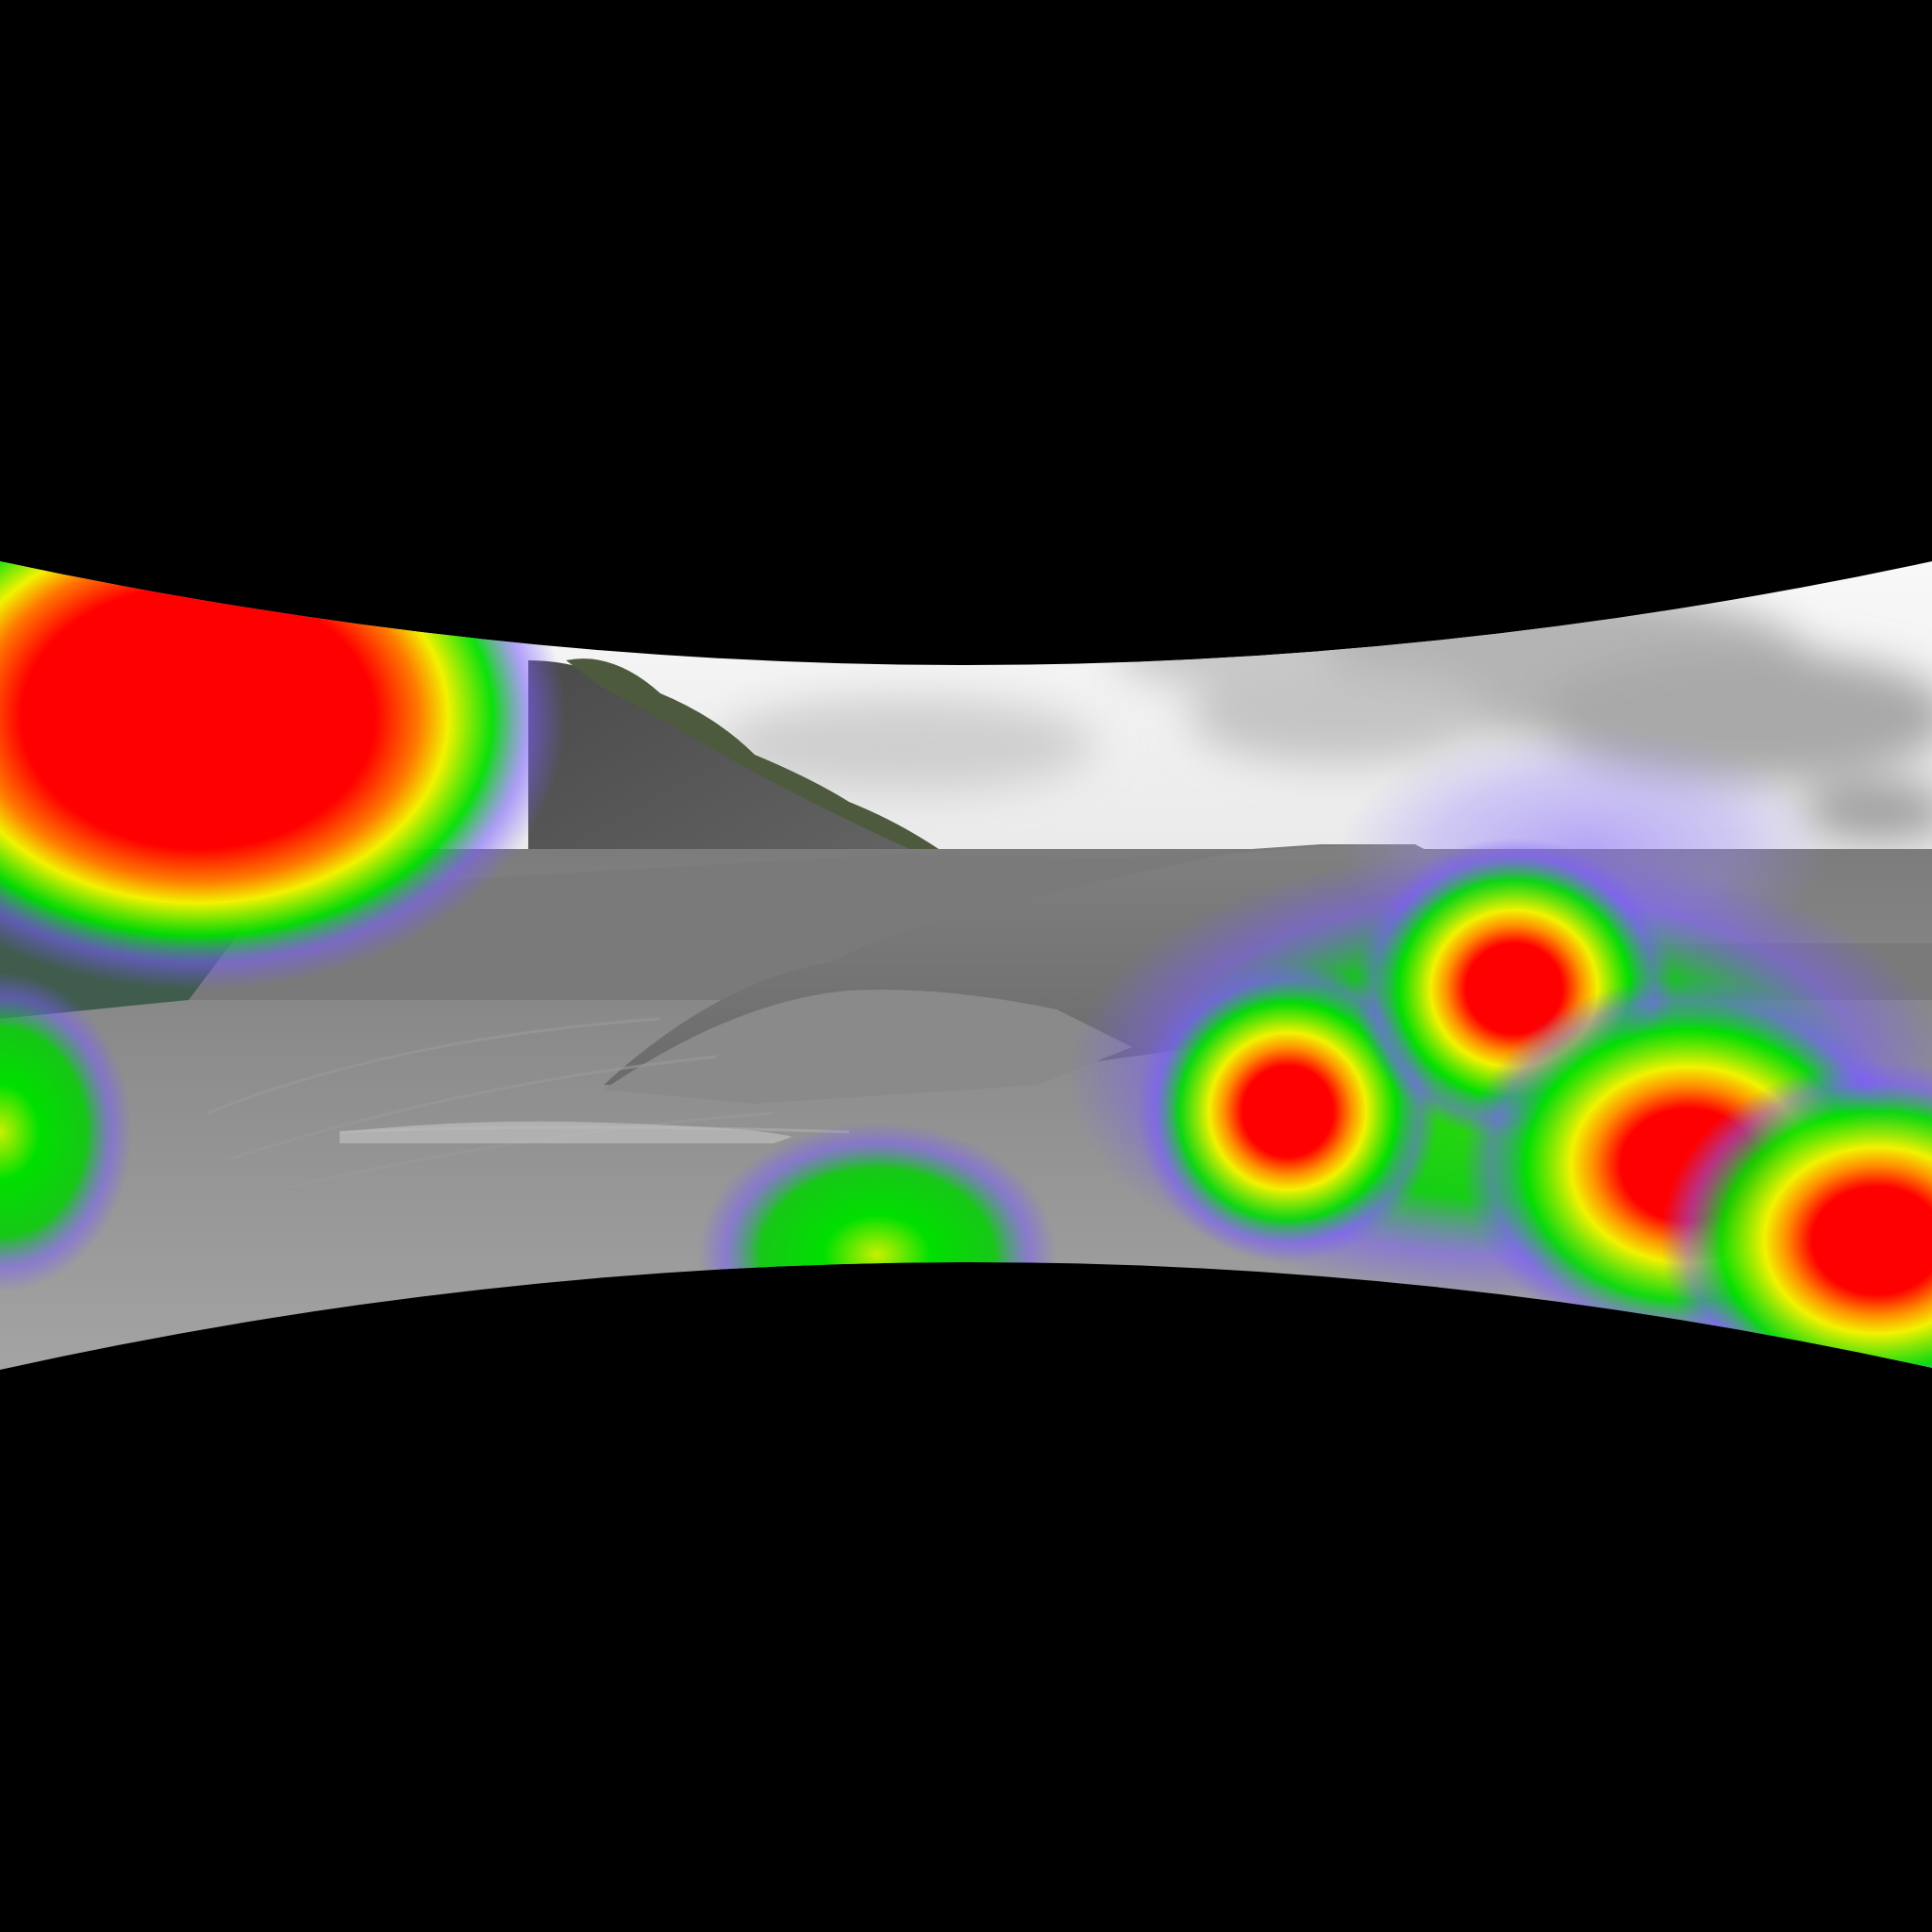  I want to click on heatmap-far-right-spot, so click(1796, 1216).